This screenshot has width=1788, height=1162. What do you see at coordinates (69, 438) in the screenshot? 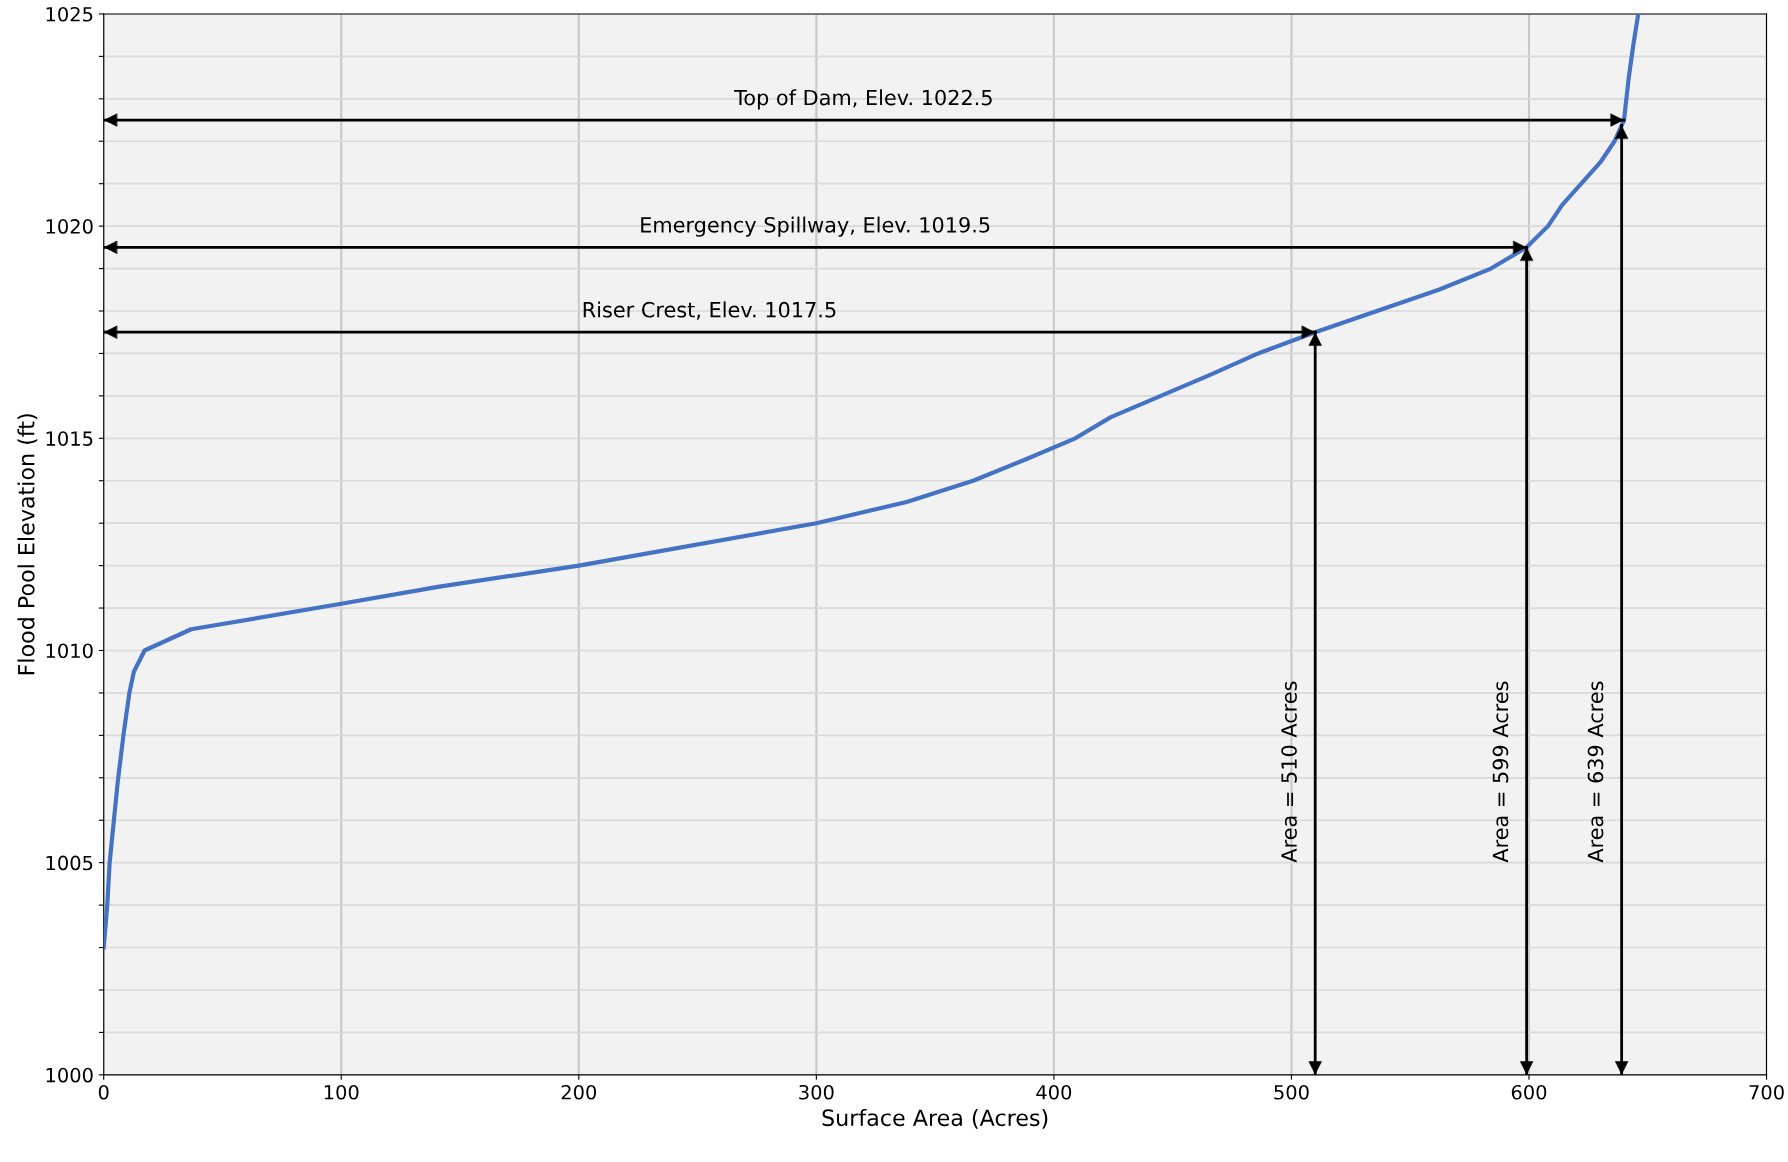
I see `y-tick-label: 1015` at bounding box center [69, 438].